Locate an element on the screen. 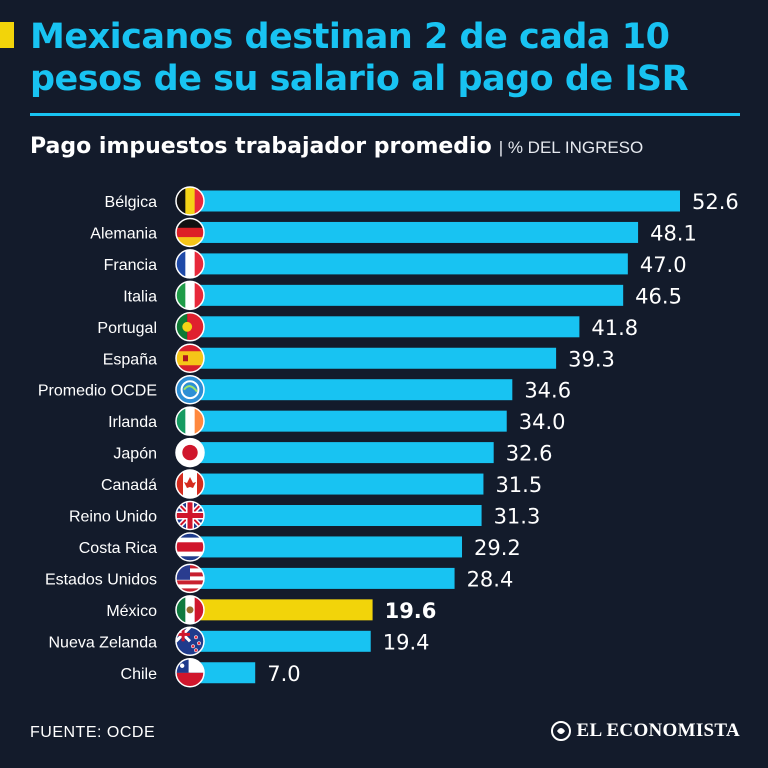 This screenshot has width=768, height=768. category-label: Reino Unido is located at coordinates (113, 517).